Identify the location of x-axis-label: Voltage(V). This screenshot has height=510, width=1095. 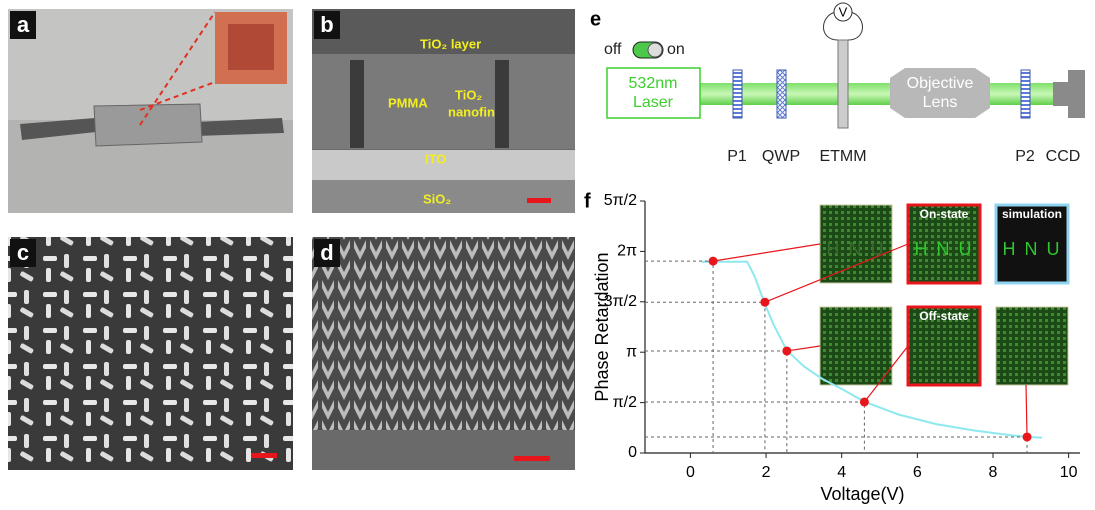
(862, 494).